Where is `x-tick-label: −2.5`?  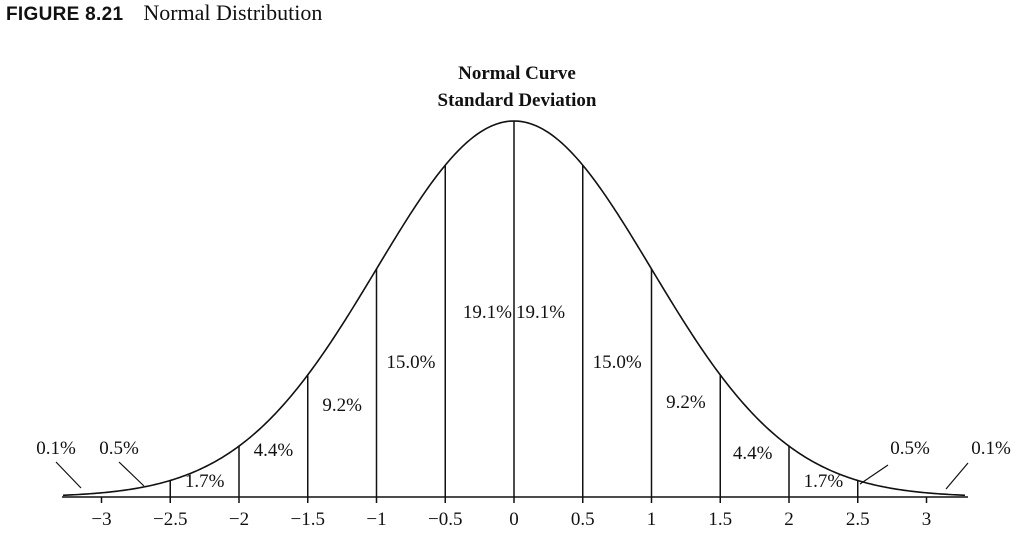 x-tick-label: −2.5 is located at coordinates (170, 519).